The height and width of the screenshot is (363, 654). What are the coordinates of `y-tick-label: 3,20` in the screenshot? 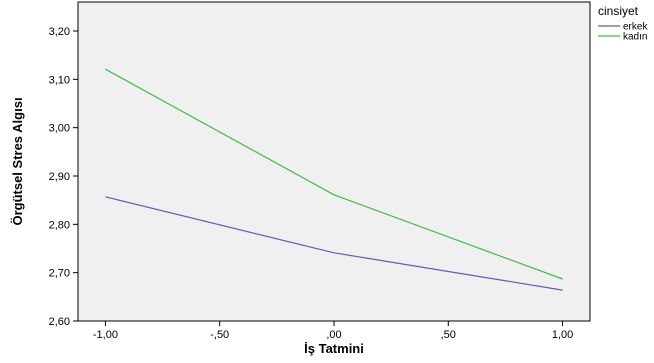 It's located at (59, 32).